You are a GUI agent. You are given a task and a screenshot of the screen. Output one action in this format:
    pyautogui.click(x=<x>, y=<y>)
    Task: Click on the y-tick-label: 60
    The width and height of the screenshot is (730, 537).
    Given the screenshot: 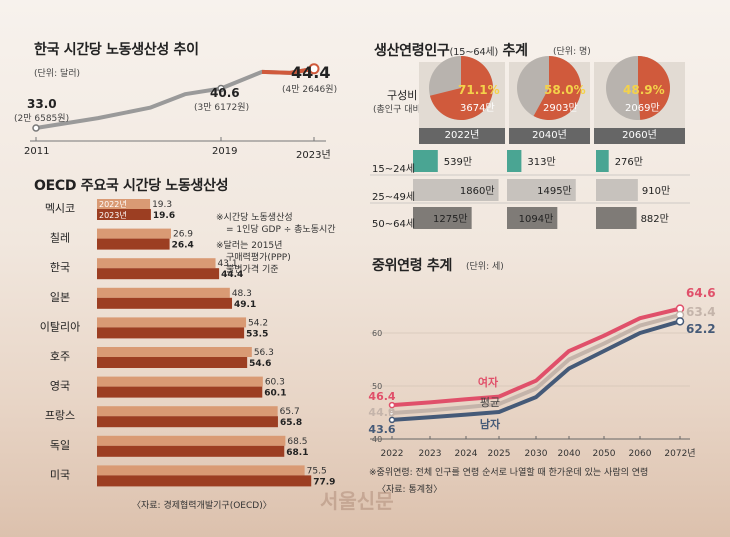 What is the action you would take?
    pyautogui.click(x=377, y=333)
    